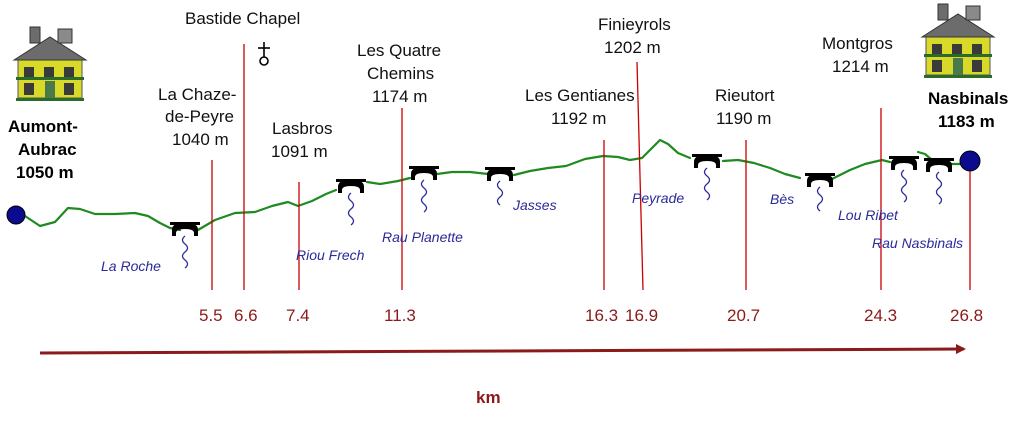 The height and width of the screenshot is (421, 1024). What do you see at coordinates (641, 315) in the screenshot?
I see `km-tick-label: 16.9` at bounding box center [641, 315].